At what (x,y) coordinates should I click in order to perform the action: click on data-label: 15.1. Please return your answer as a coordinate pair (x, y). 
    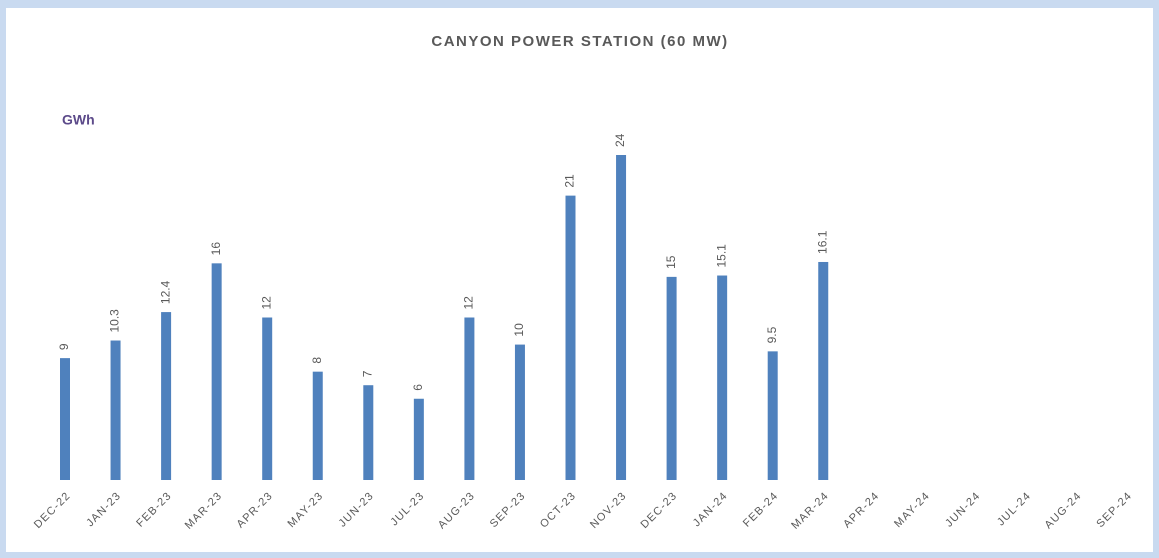
    Looking at the image, I should click on (721, 256).